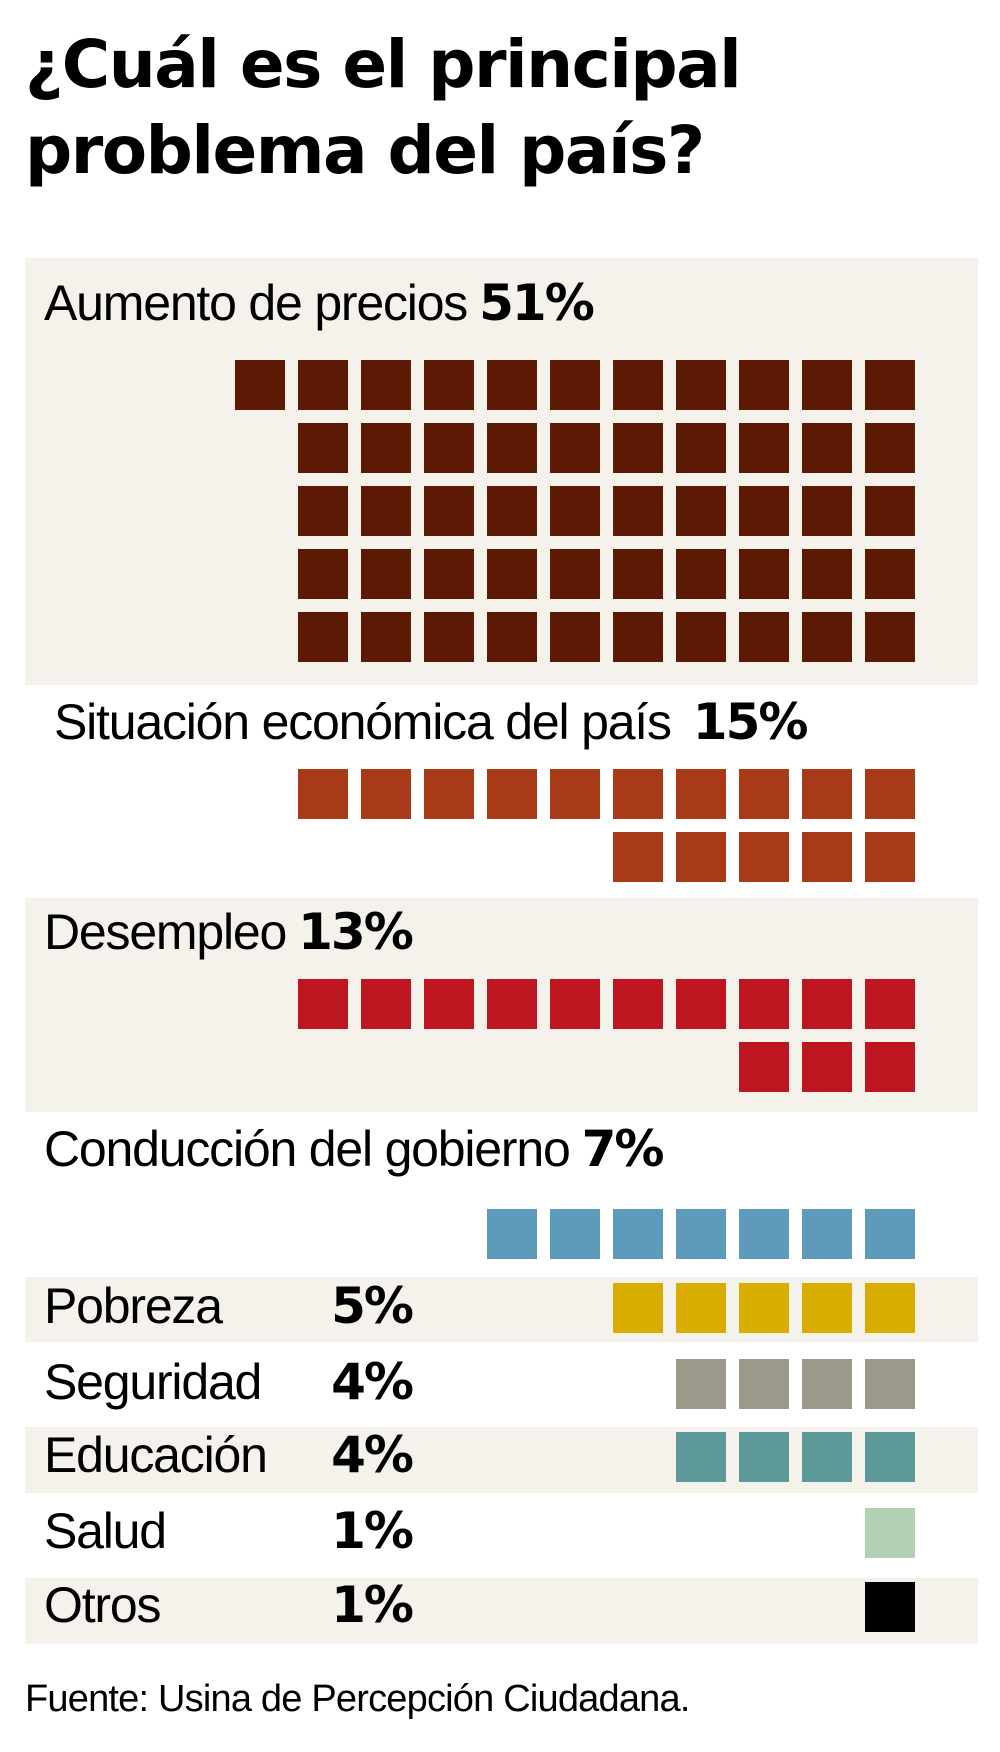  I want to click on row-band-otros, so click(501, 1611).